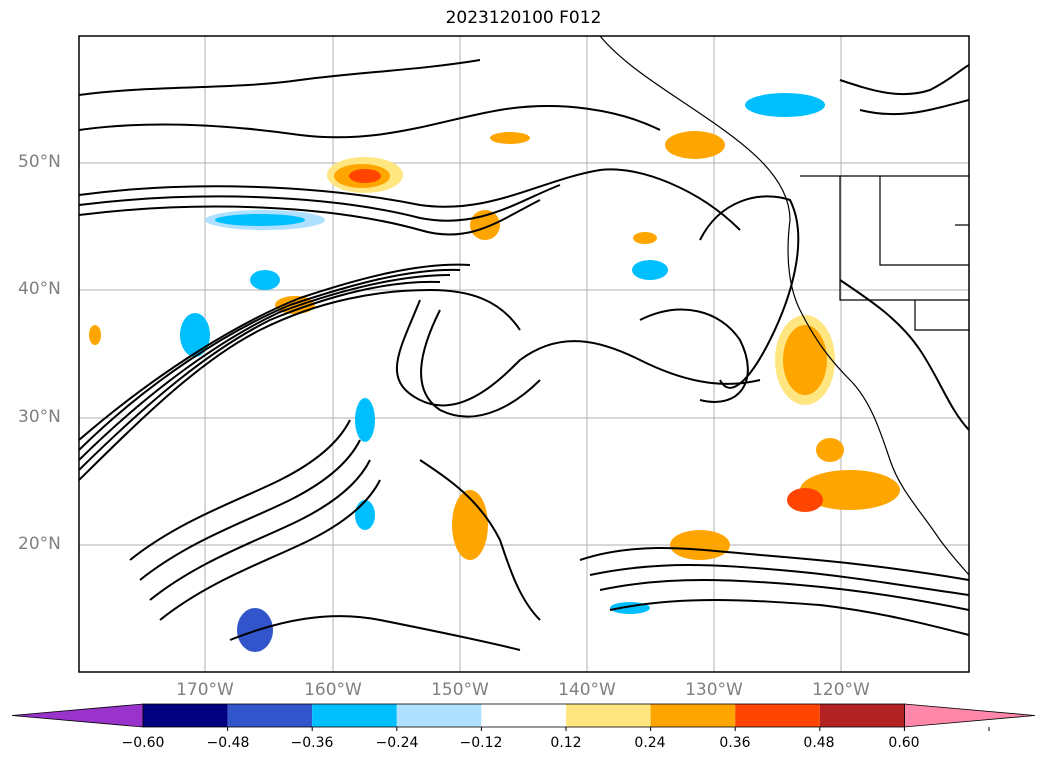 Image resolution: width=1047 pixels, height=765 pixels. What do you see at coordinates (39, 417) in the screenshot?
I see `lat-label: 30°N` at bounding box center [39, 417].